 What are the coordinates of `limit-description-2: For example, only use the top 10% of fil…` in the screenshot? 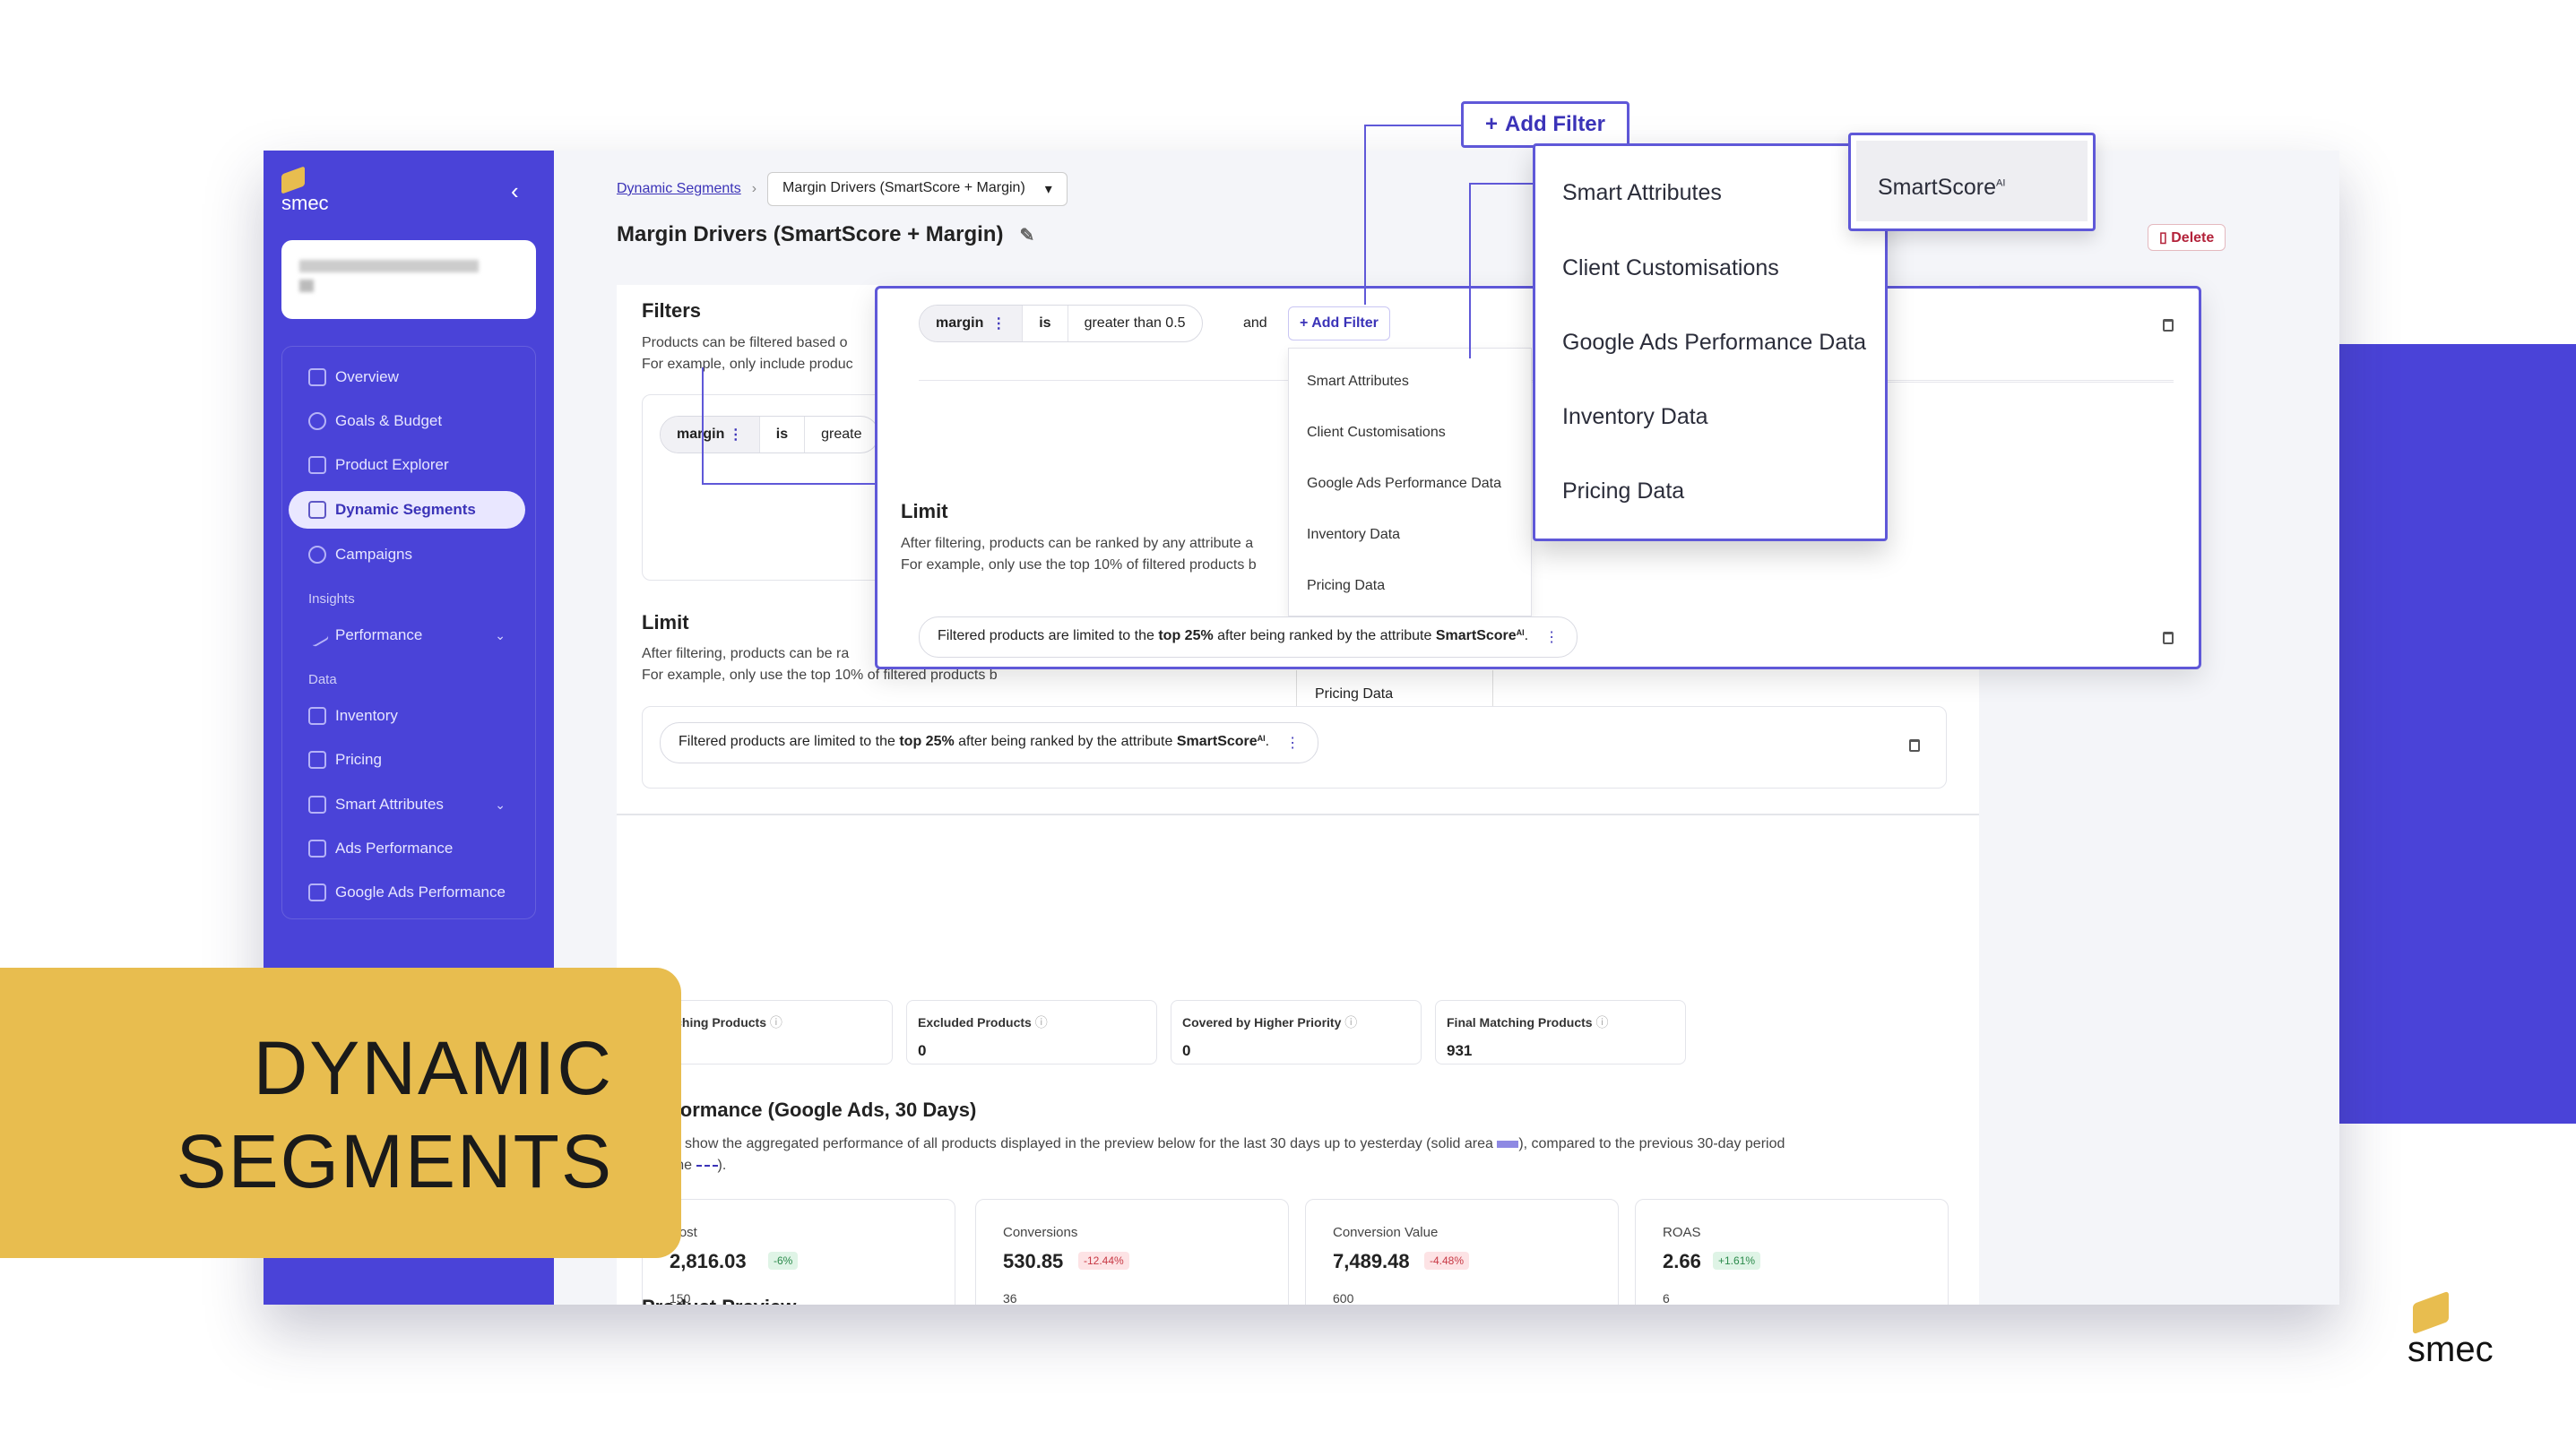 It's located at (1079, 565).